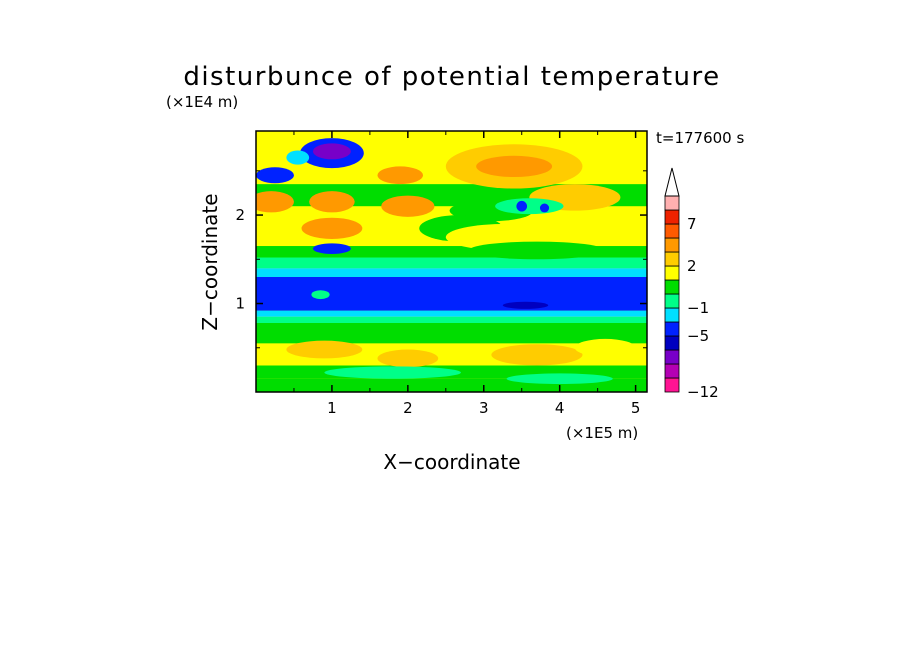 The height and width of the screenshot is (654, 904). Describe the element at coordinates (240, 304) in the screenshot. I see `y-tick-label: 1` at that location.